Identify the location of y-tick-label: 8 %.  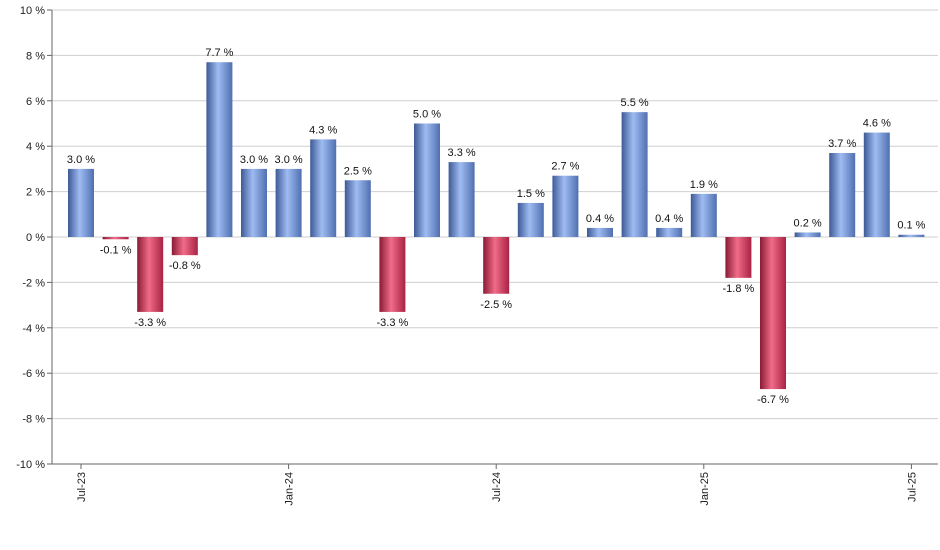
(35, 56).